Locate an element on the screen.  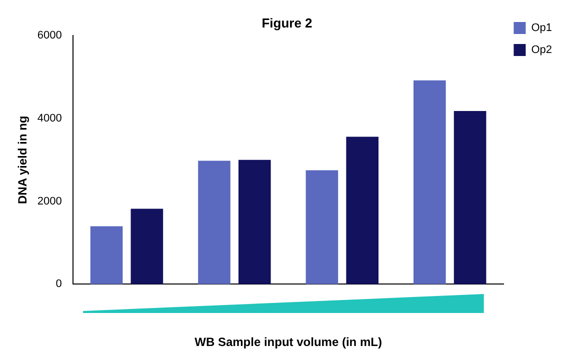
y-tick-label: 6000 is located at coordinates (49, 36).